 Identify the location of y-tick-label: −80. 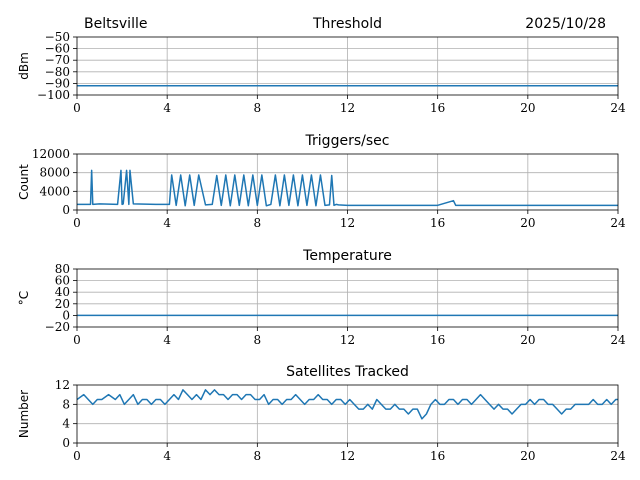
(57, 72).